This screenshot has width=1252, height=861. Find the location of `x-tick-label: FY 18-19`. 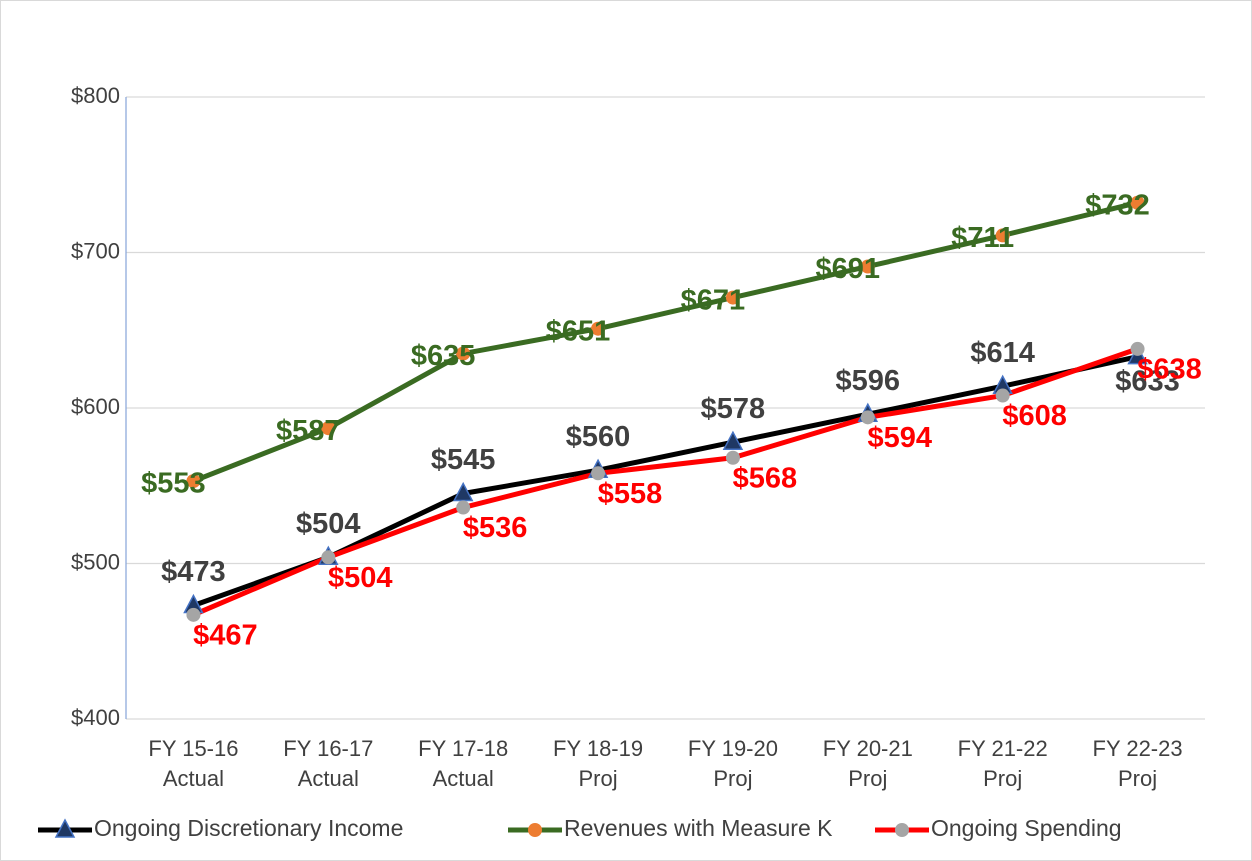

x-tick-label: FY 18-19 is located at coordinates (598, 748).